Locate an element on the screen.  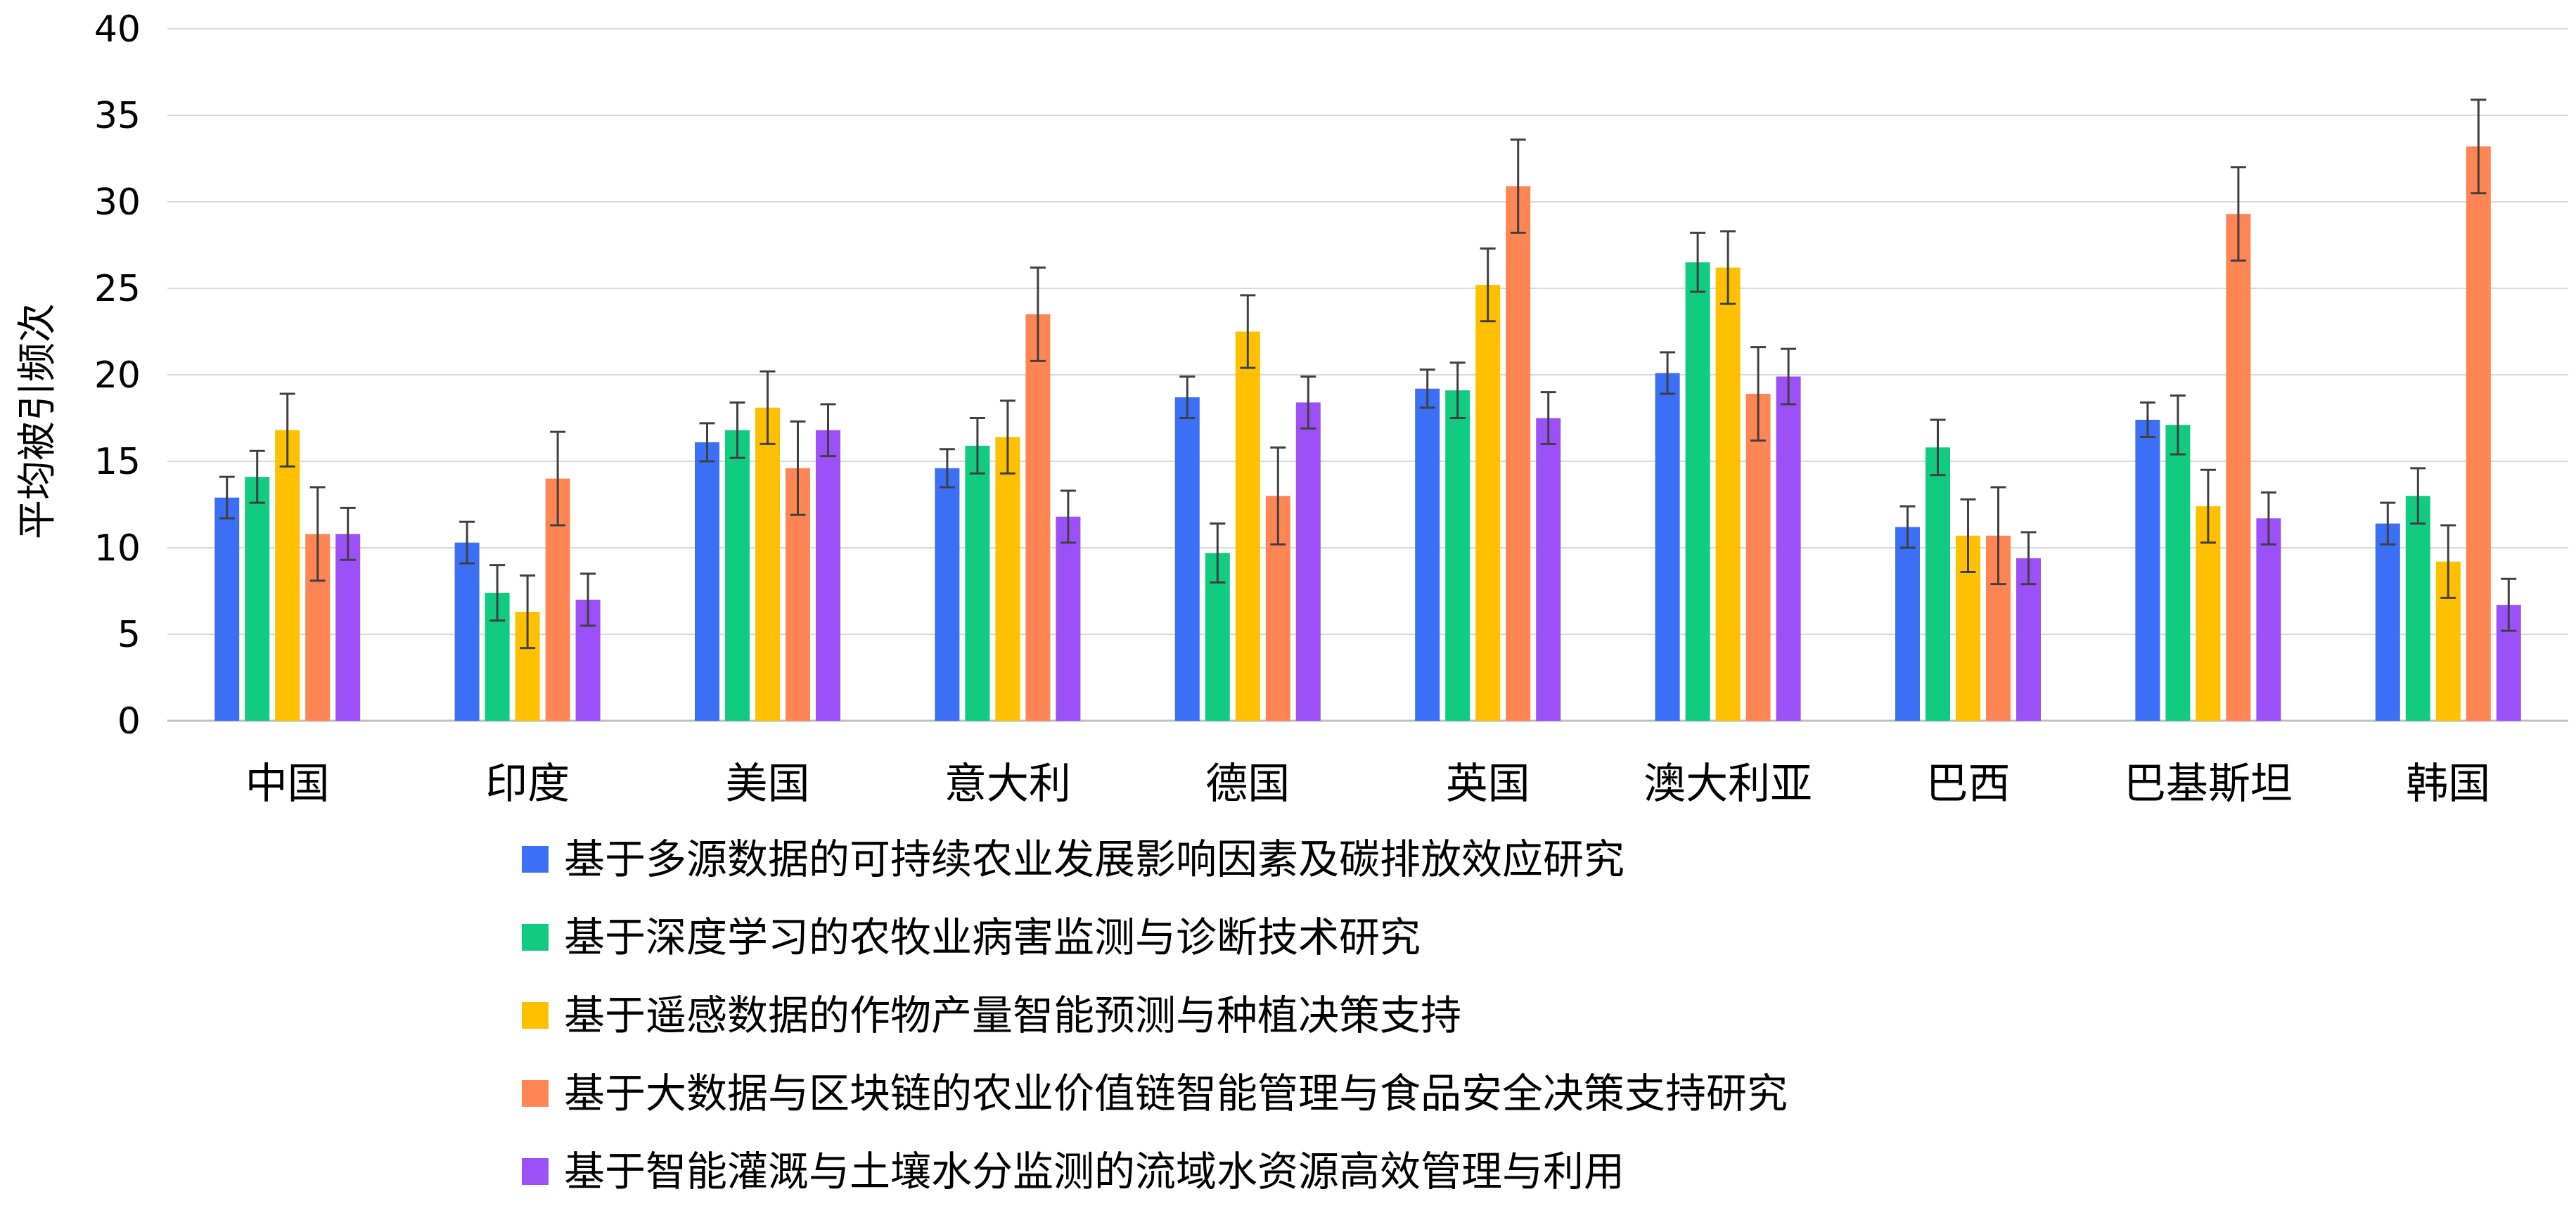
x-category-label: 意大利 is located at coordinates (1007, 784).